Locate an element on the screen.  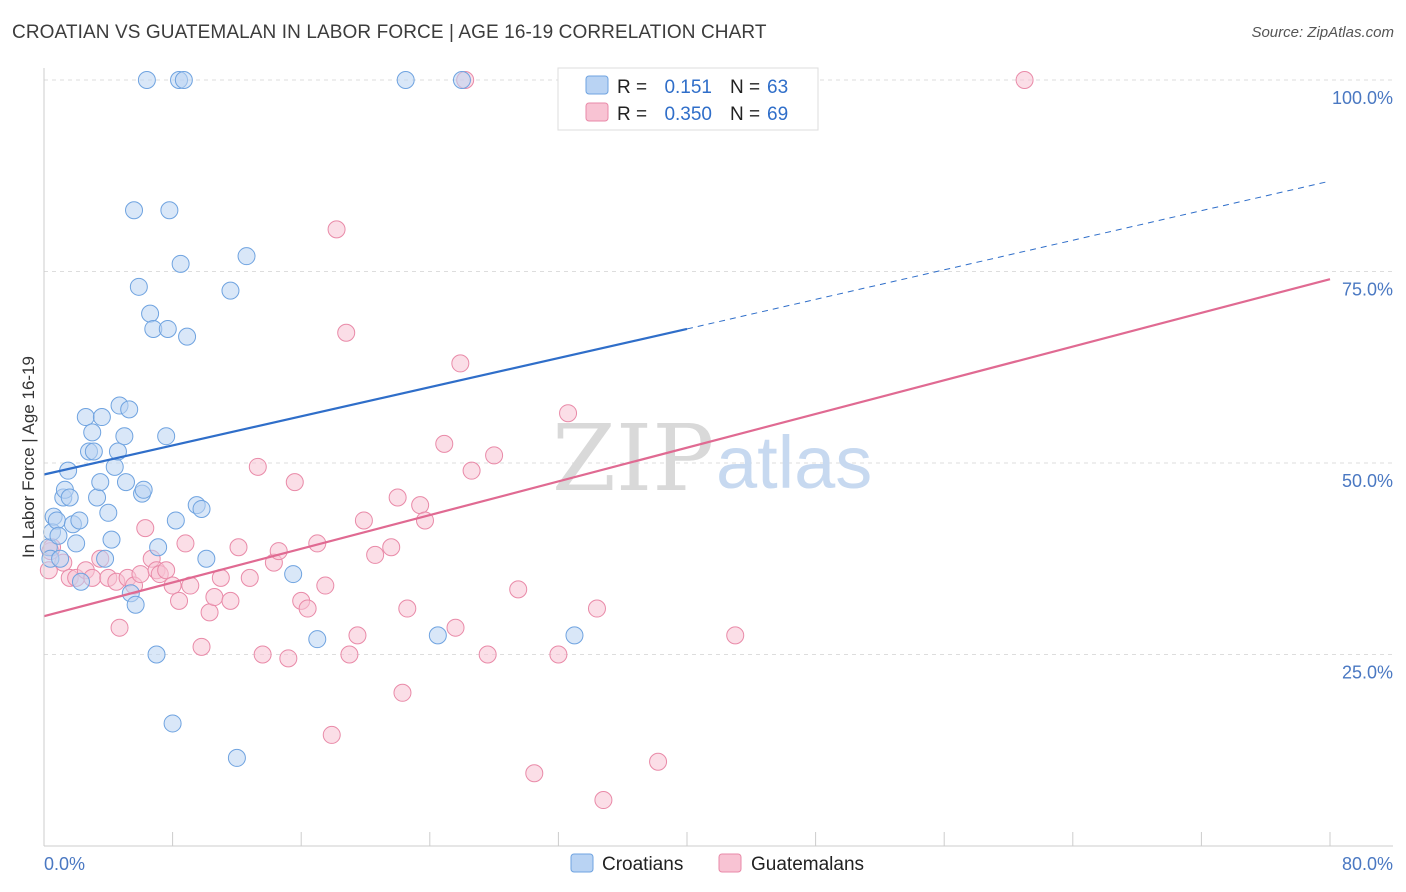
croatian-n-value: 63 is located at coordinates (777, 87).